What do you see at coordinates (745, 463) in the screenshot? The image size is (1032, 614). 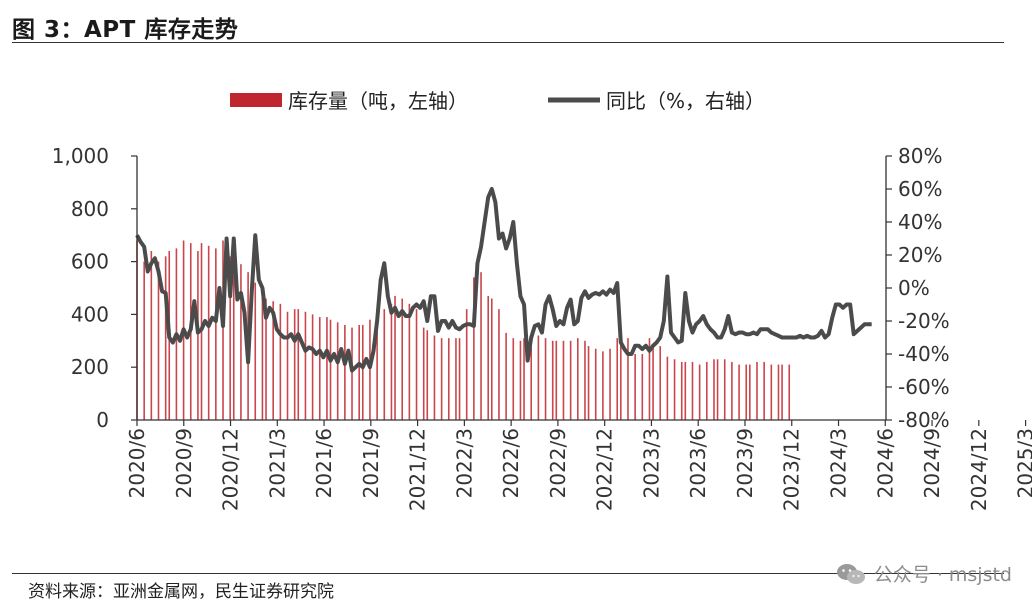 I see `x-tick-label: 2023/9` at bounding box center [745, 463].